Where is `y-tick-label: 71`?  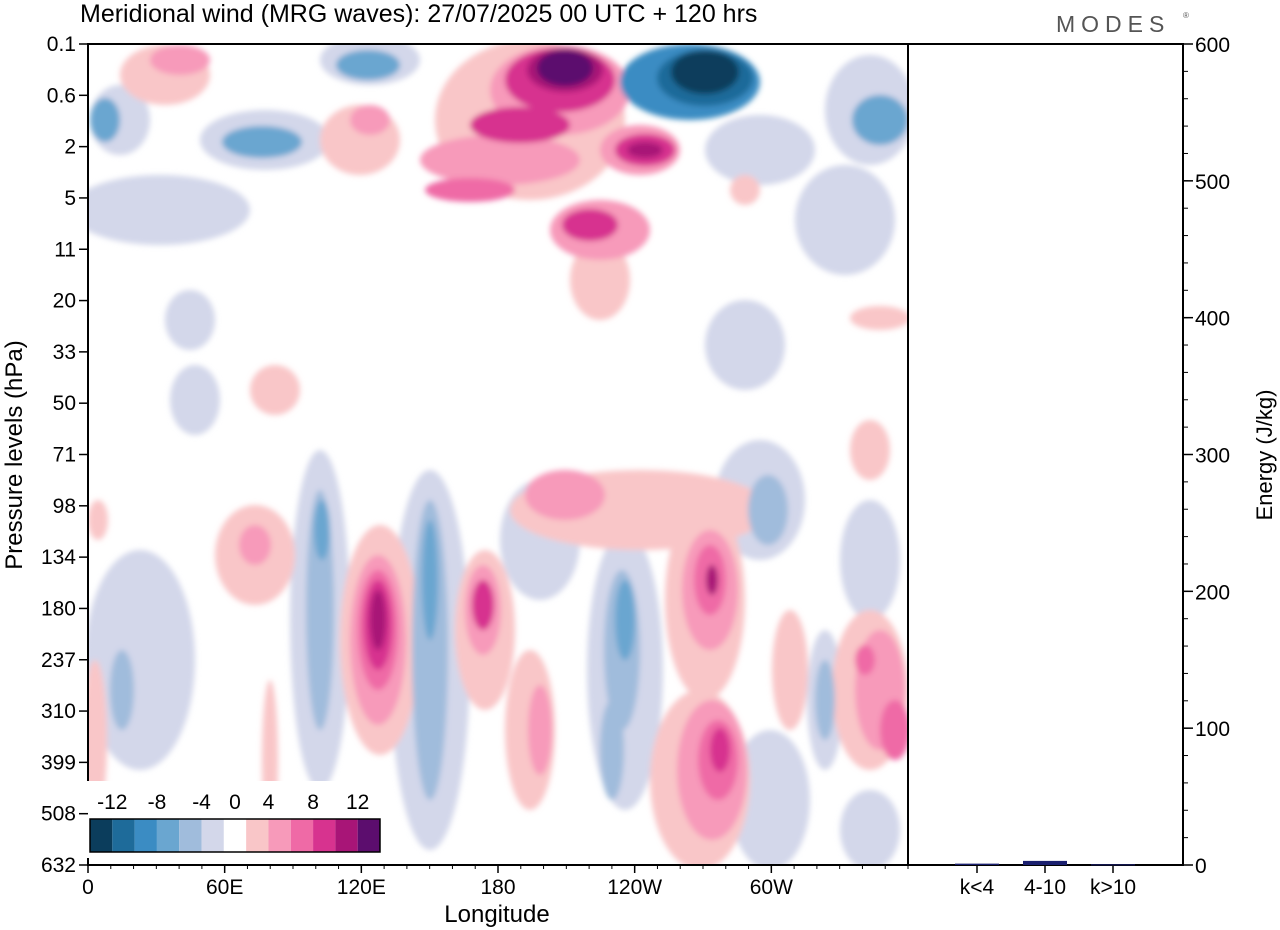 y-tick-label: 71 is located at coordinates (64, 455).